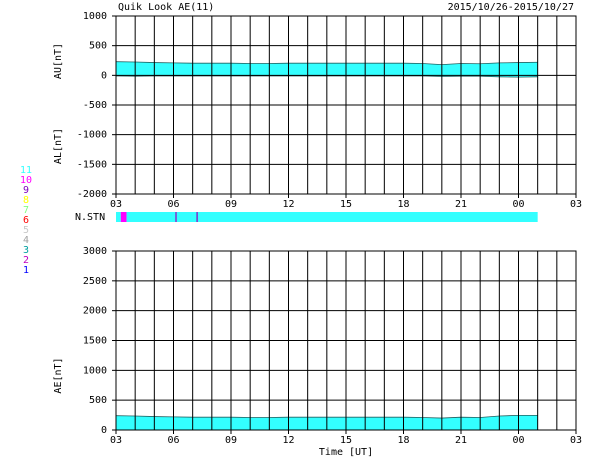  I want to click on y-axis-label: AU[nT], so click(58, 61).